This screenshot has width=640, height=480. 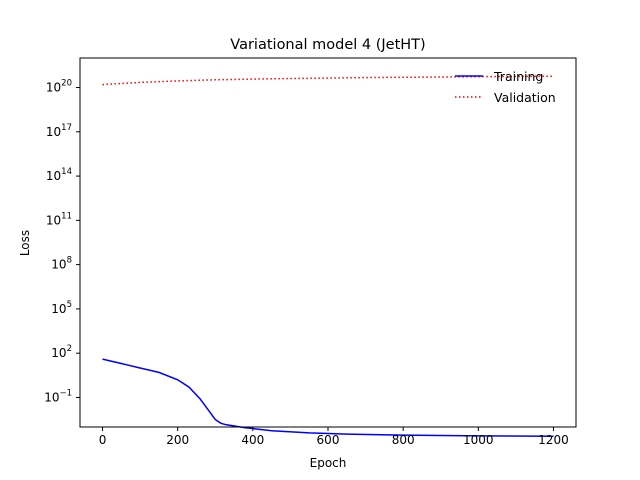 I want to click on x-axis-label: Epoch, so click(x=328, y=463).